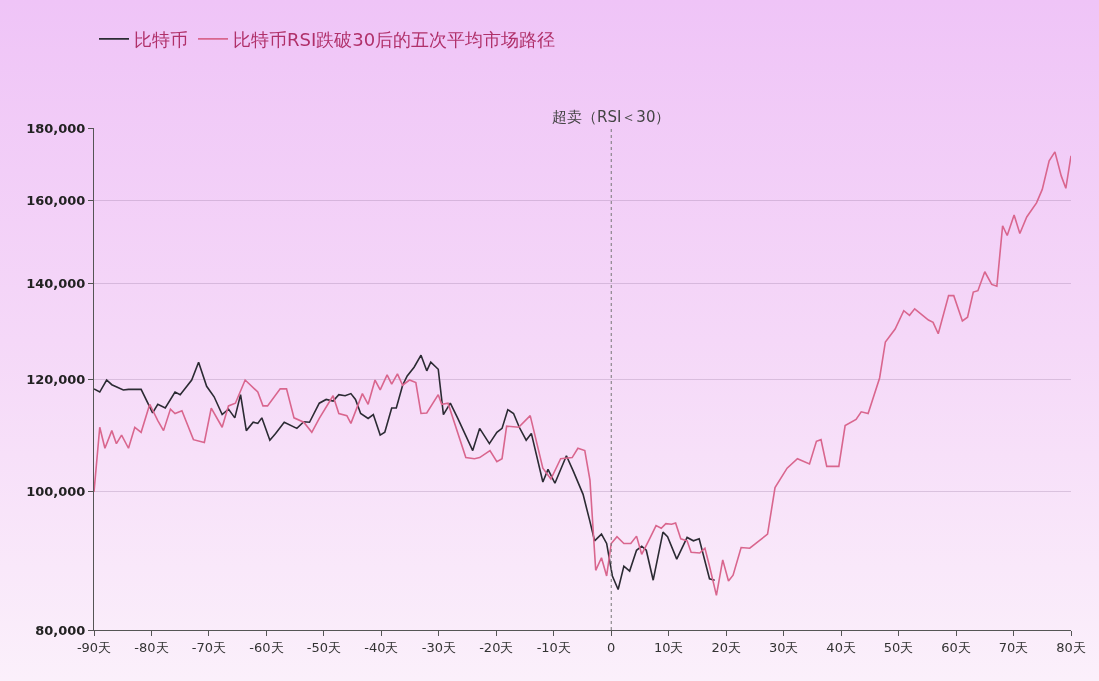  Describe the element at coordinates (668, 647) in the screenshot. I see `x-tick-label: 10天` at that location.